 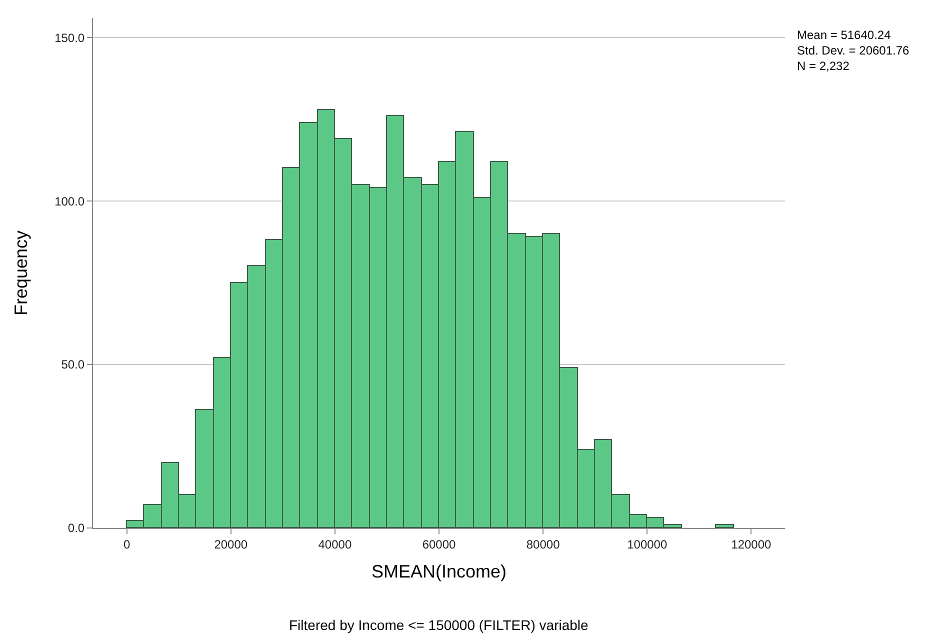 I want to click on x-tick-label: 20000, so click(x=231, y=544).